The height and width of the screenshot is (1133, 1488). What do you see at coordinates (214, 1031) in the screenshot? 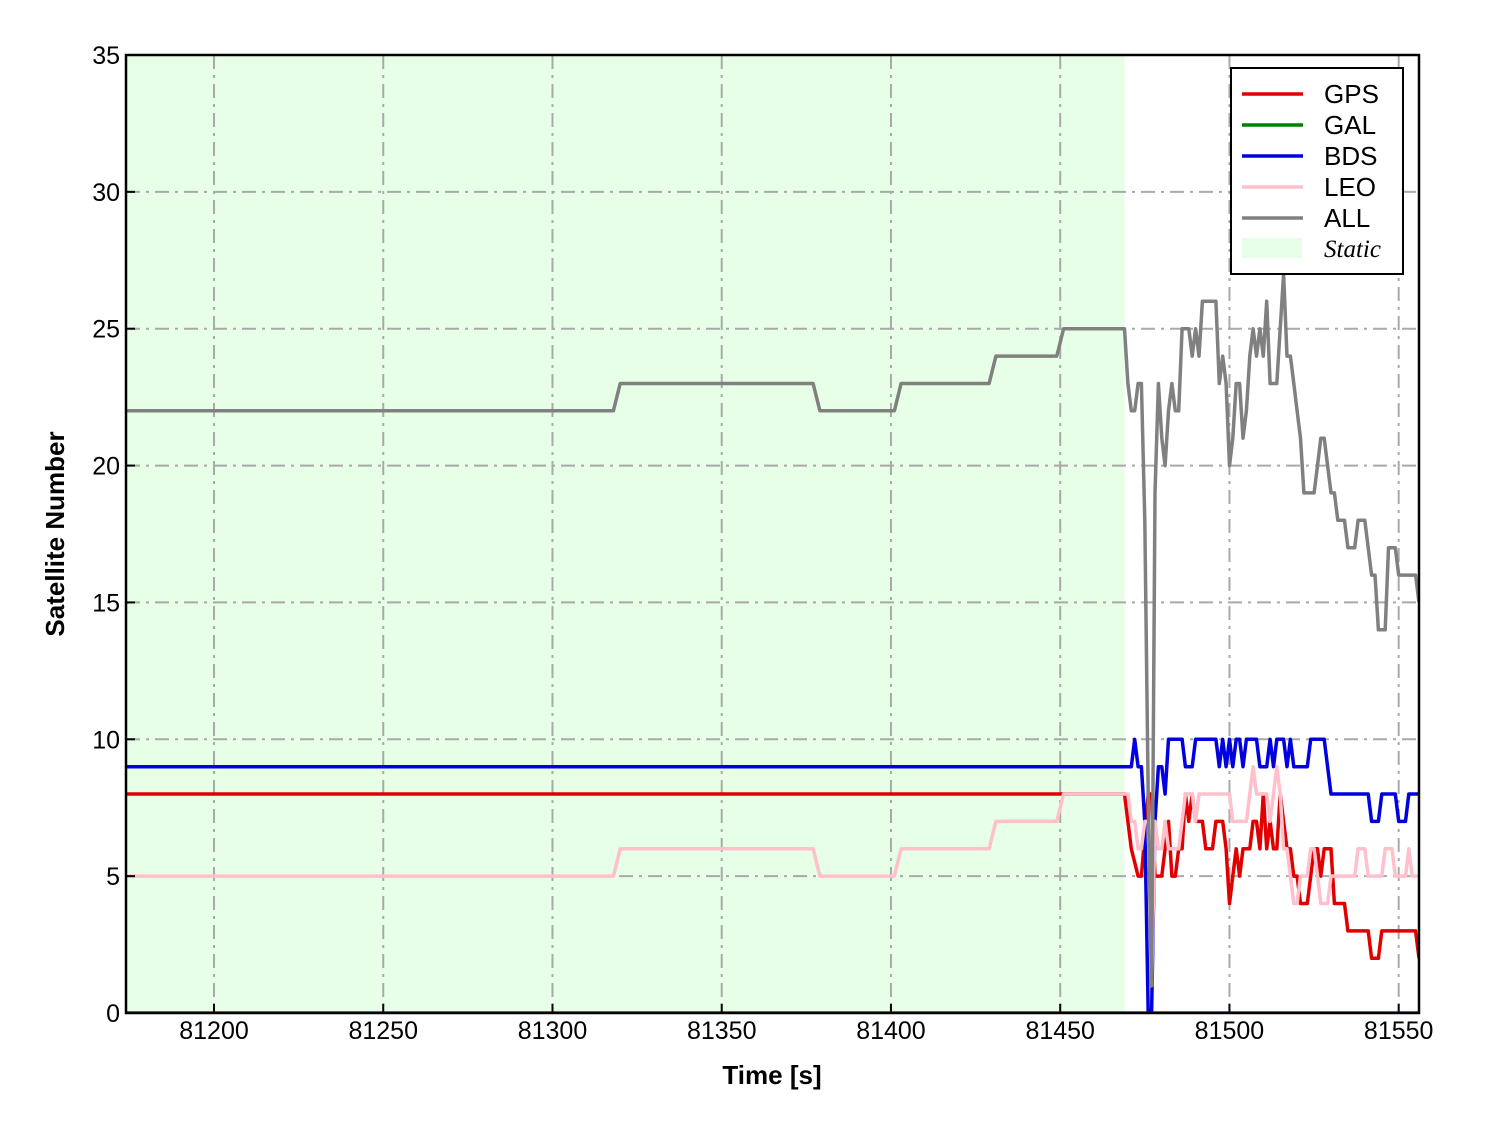
I see `x-tick-label: 81200` at bounding box center [214, 1031].